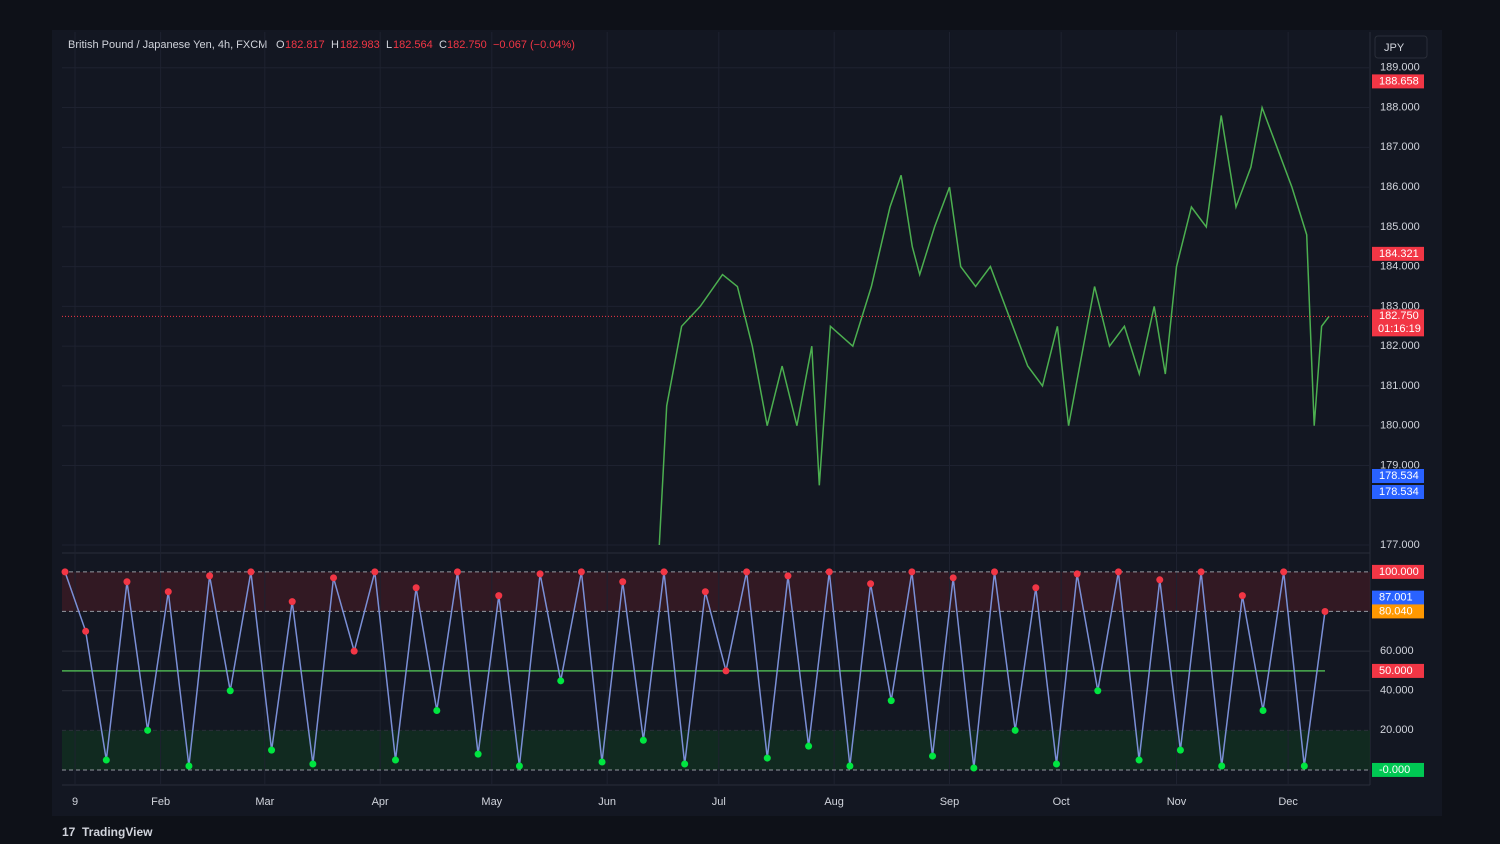 The height and width of the screenshot is (844, 1500). Describe the element at coordinates (1400, 545) in the screenshot. I see `y-tick-label: 177.000` at that location.